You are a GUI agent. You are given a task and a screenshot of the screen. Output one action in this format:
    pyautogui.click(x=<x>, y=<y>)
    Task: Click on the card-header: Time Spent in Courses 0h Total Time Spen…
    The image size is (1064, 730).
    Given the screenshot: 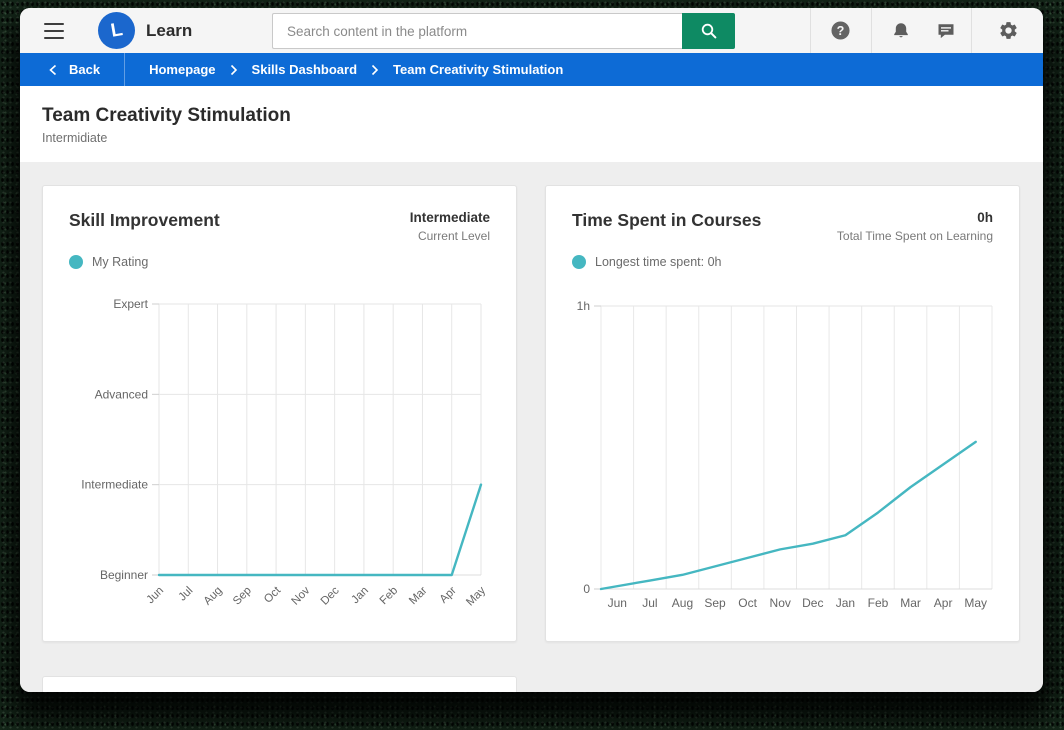 What is the action you would take?
    pyautogui.click(x=782, y=226)
    